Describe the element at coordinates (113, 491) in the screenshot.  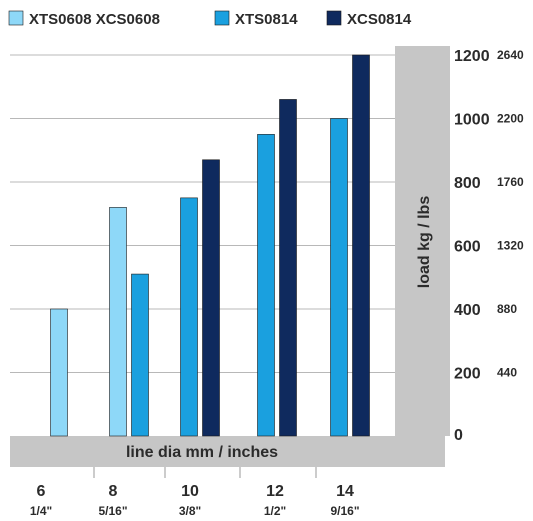
I see `x-tick-label: 8` at that location.